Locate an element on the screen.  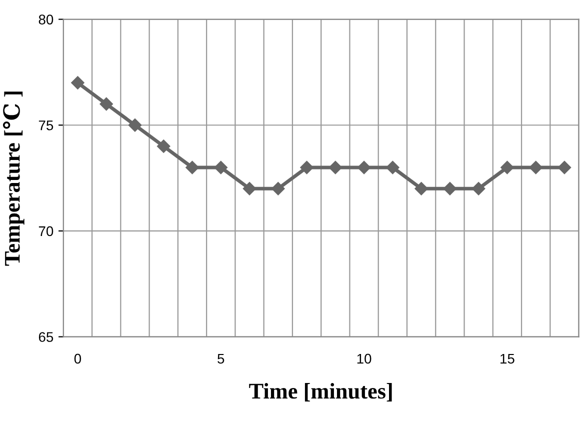
x-axis-title: Time [minutes] is located at coordinates (320, 392).